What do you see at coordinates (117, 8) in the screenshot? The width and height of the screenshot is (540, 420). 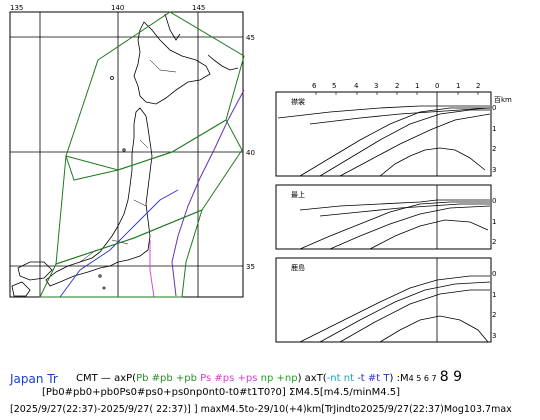 I see `lon-tick-140: 140` at bounding box center [117, 8].